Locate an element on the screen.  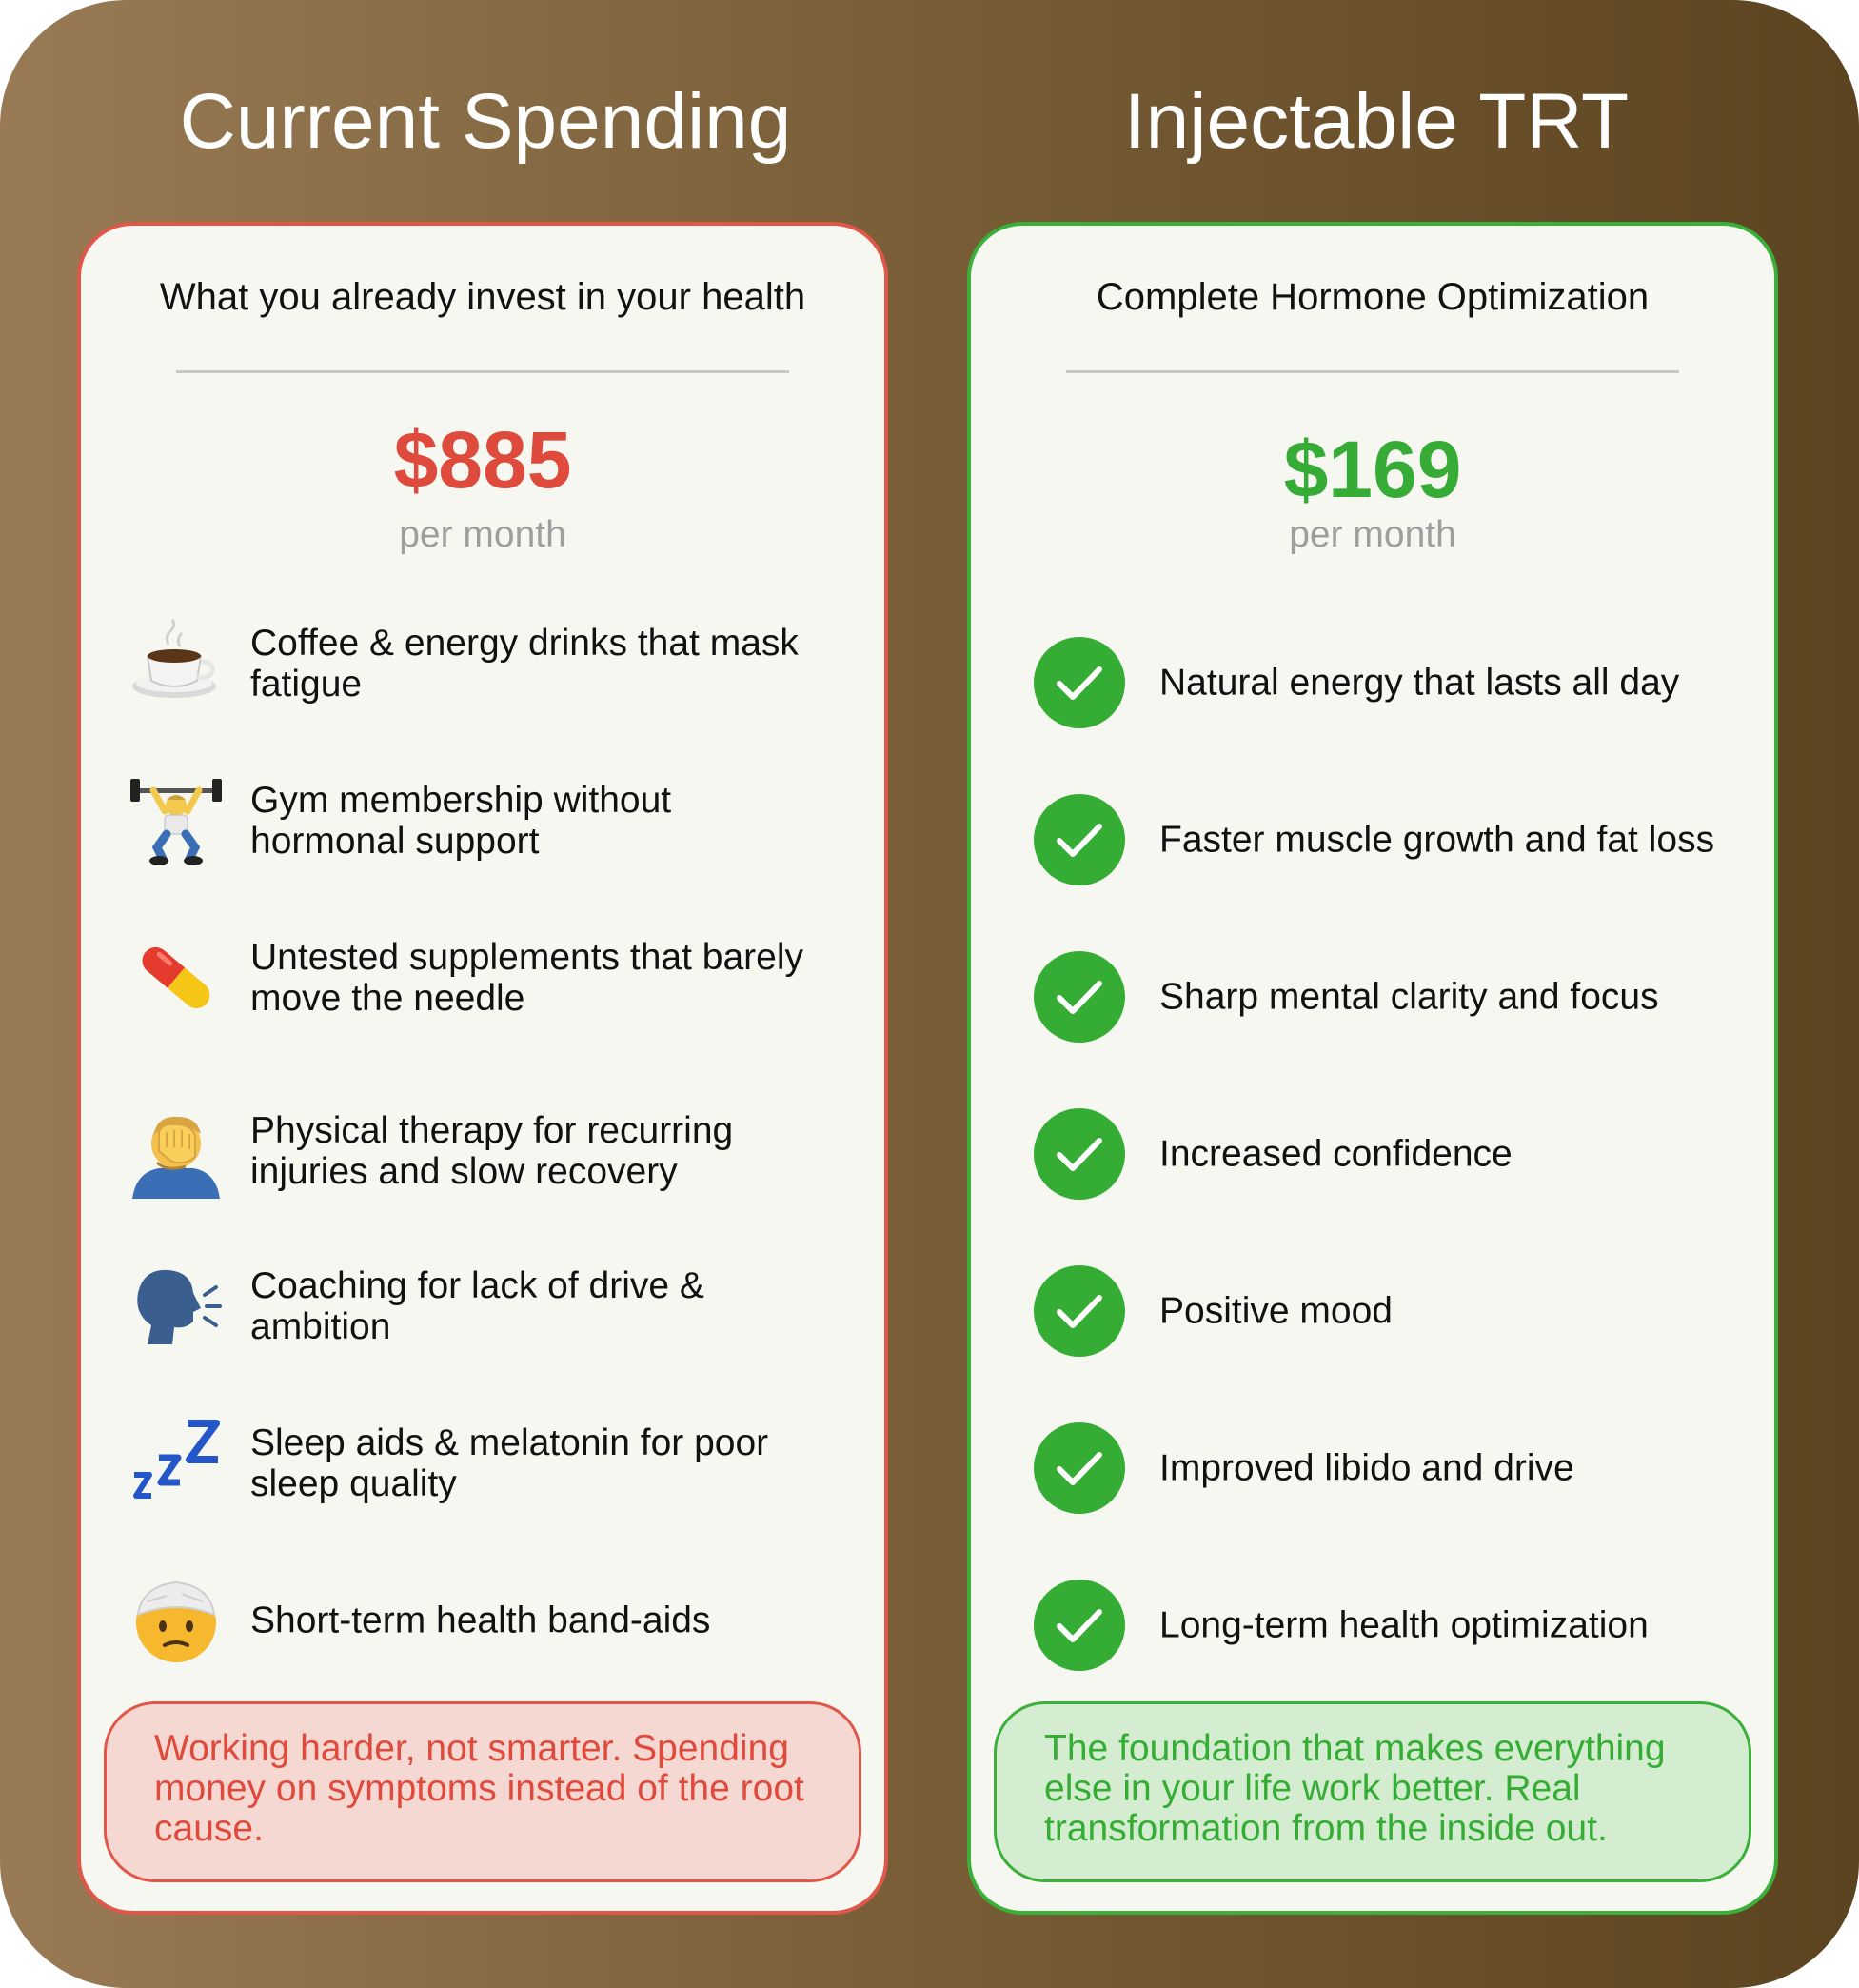
price: $885 is located at coordinates (482, 460).